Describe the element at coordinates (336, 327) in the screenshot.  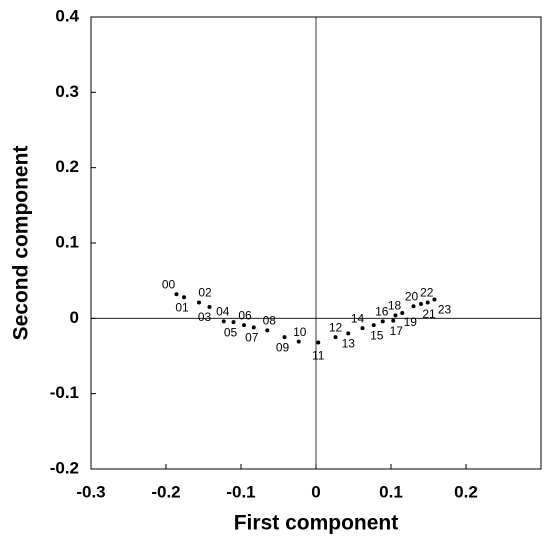
I see `point-label: 12` at that location.